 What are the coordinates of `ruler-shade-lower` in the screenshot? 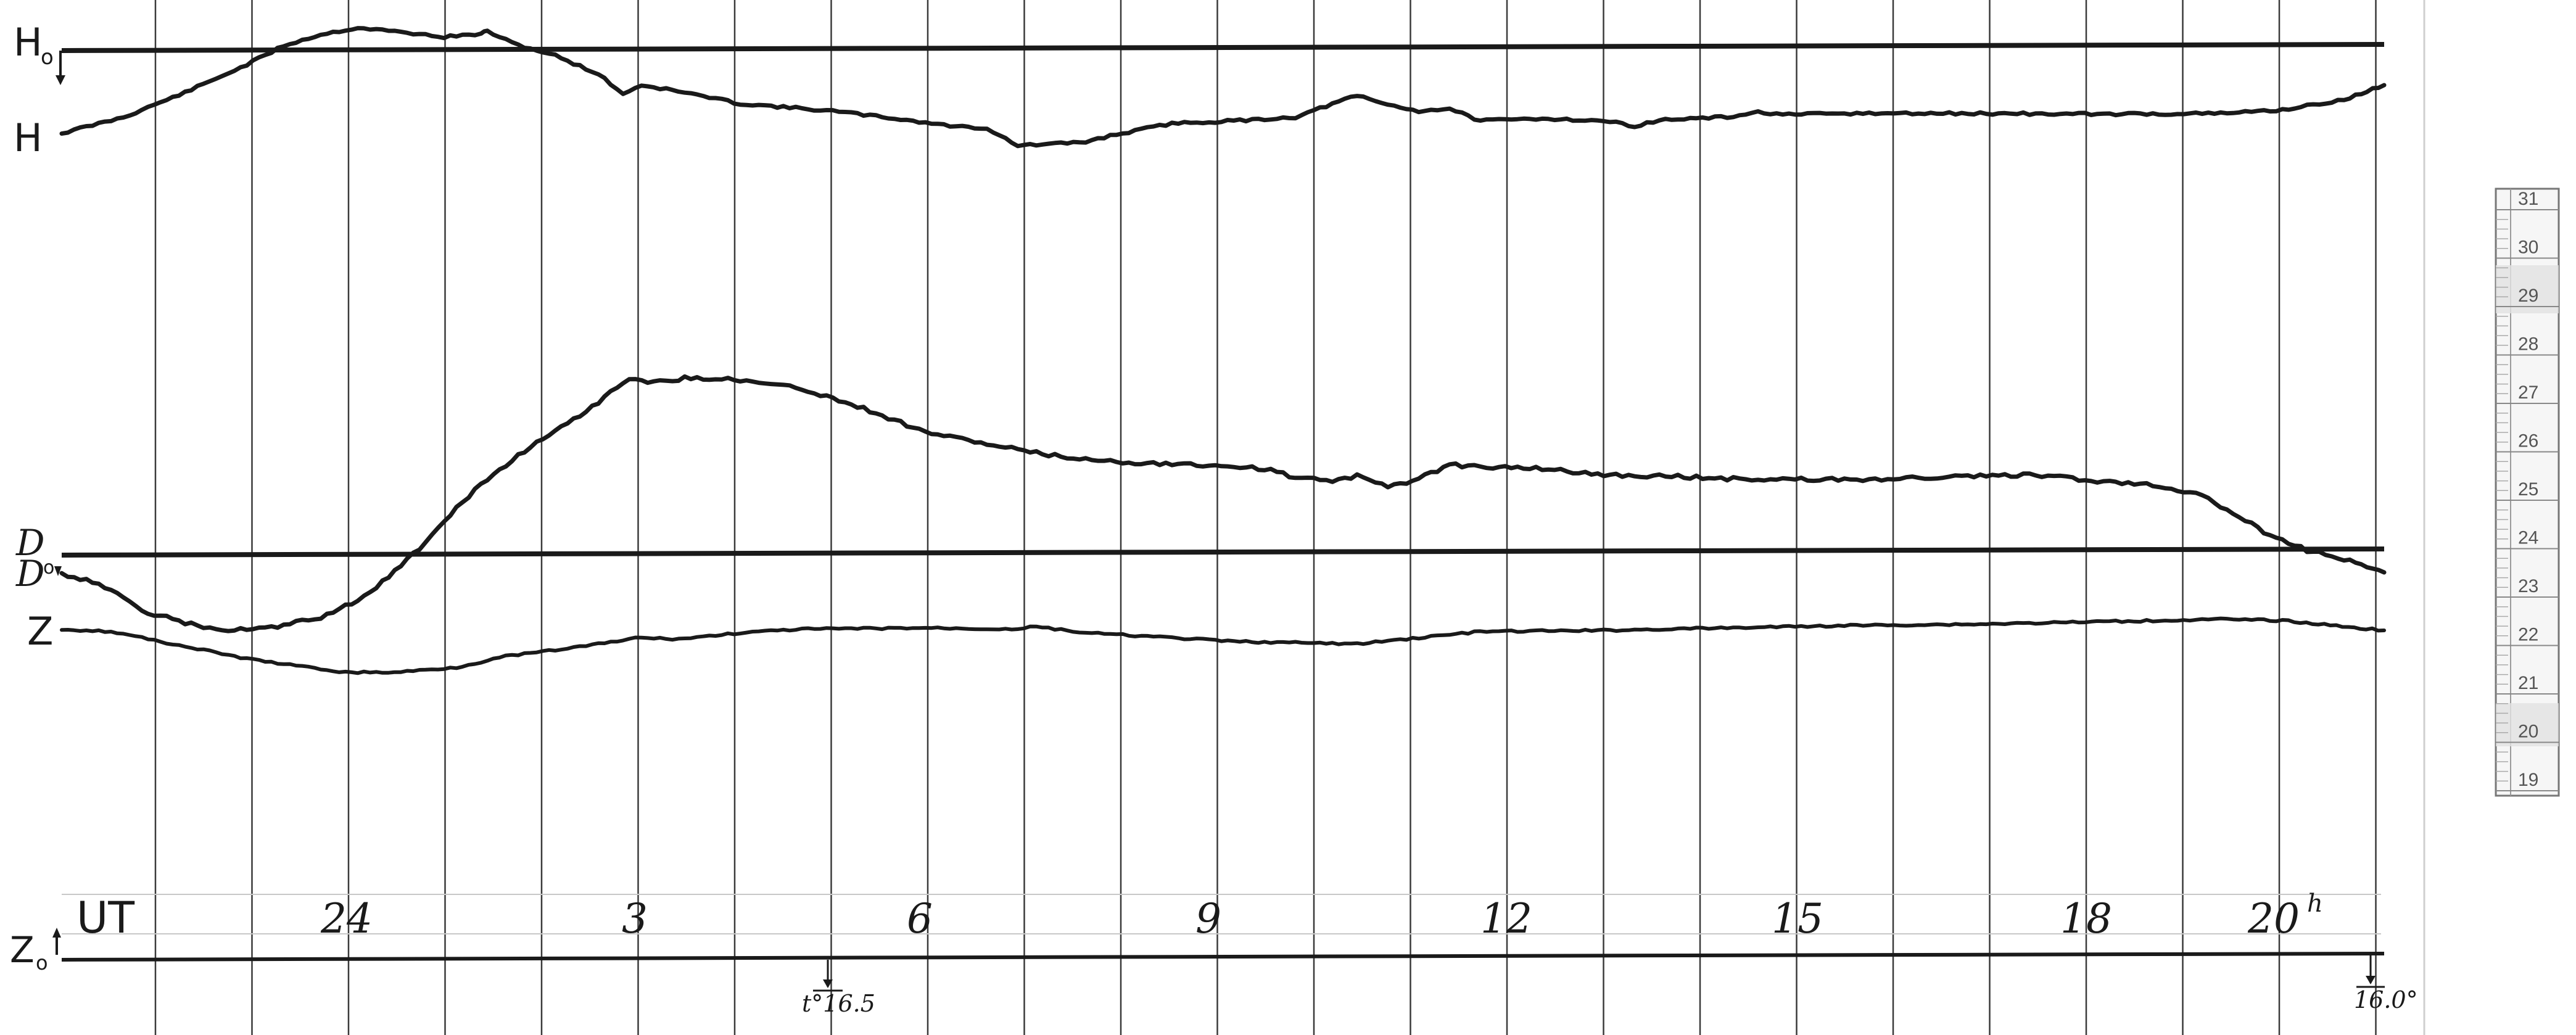 It's located at (2527, 724).